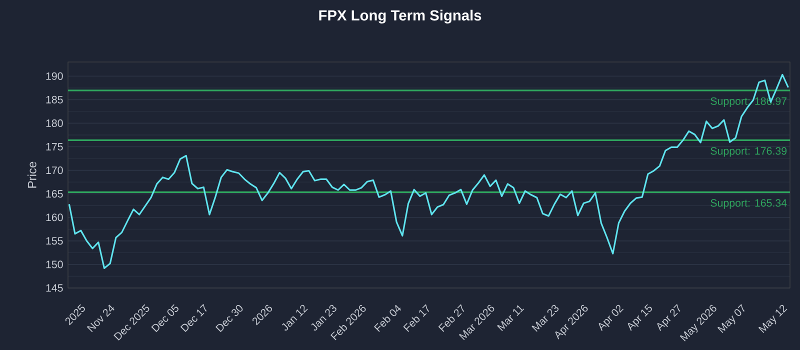 The height and width of the screenshot is (350, 800). Describe the element at coordinates (54, 76) in the screenshot. I see `y-tick-label: 190` at that location.